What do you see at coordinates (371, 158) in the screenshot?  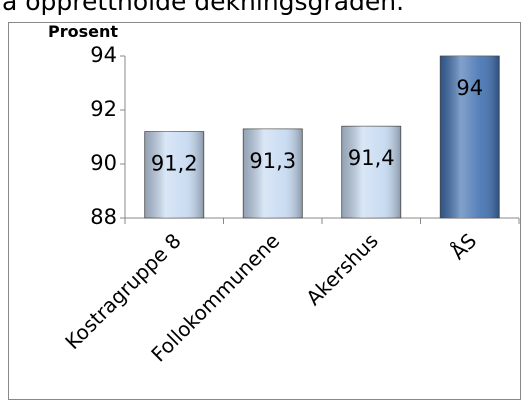 I see `value-label: 91,4` at bounding box center [371, 158].